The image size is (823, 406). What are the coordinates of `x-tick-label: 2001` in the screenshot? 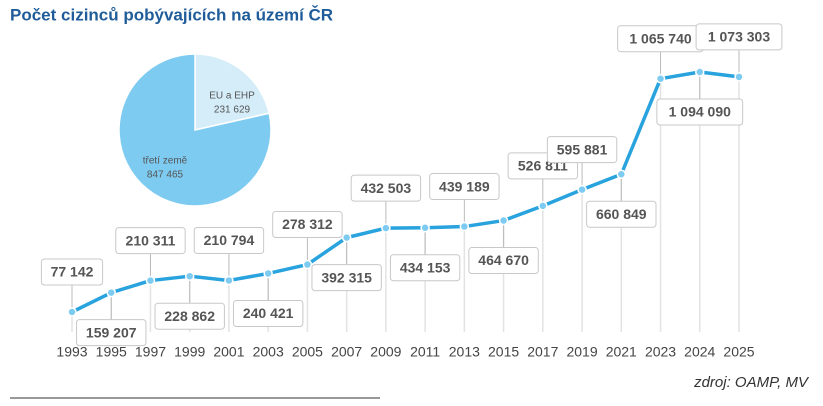 It's located at (228, 352).